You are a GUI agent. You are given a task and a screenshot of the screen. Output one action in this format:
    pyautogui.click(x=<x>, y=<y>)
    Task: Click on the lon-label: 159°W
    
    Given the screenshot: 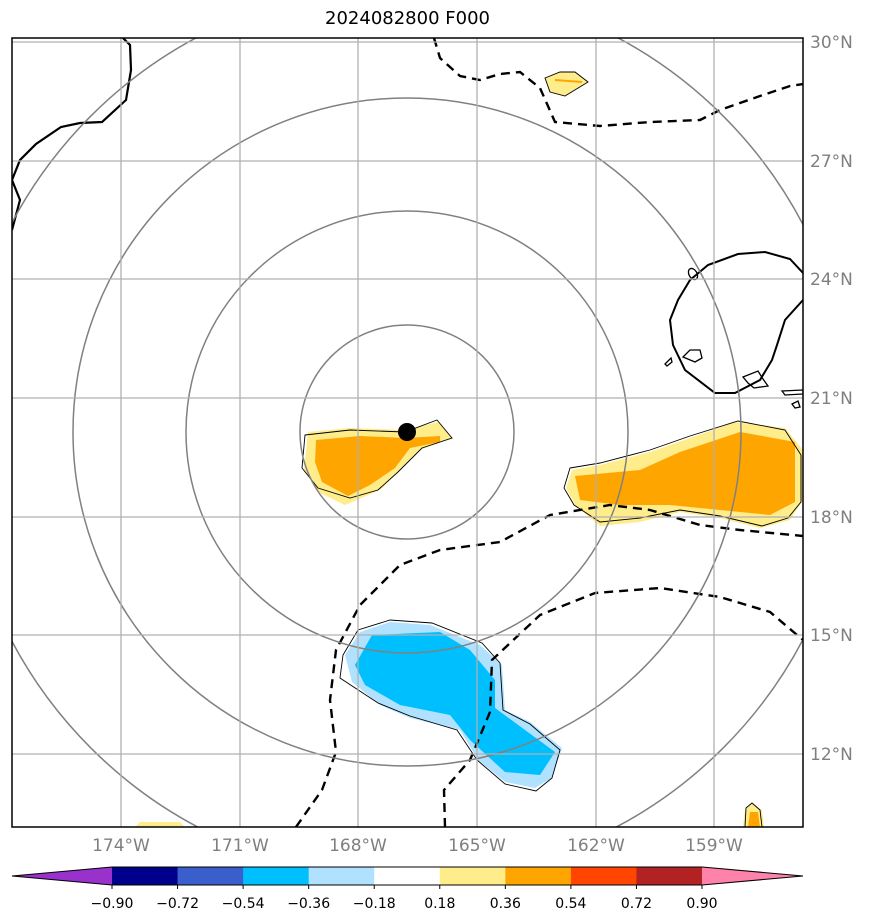 What is the action you would take?
    pyautogui.click(x=714, y=846)
    